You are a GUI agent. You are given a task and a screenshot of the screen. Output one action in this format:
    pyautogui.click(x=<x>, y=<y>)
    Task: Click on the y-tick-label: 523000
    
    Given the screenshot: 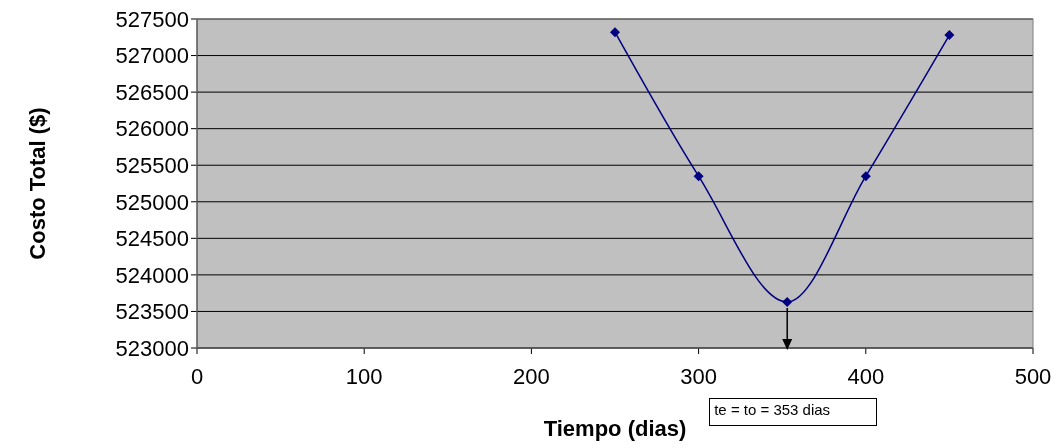 What is the action you would take?
    pyautogui.click(x=152, y=348)
    